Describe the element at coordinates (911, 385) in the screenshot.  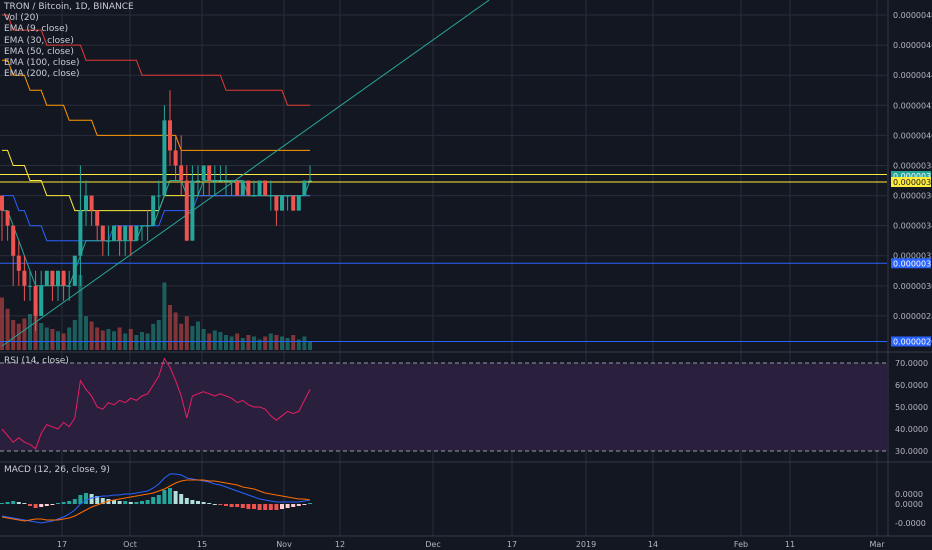
I see `rsi-tick-1: 60.0000` at that location.